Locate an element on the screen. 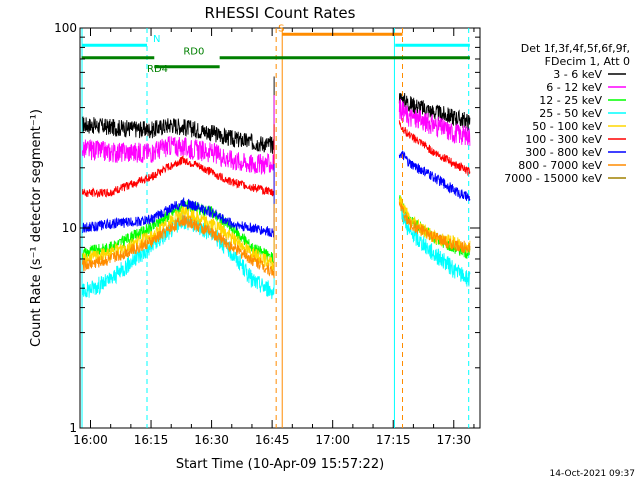 The image size is (640, 480). y-axis-label: Count Rate (s⁻¹ detector segment⁻¹) is located at coordinates (36, 228).